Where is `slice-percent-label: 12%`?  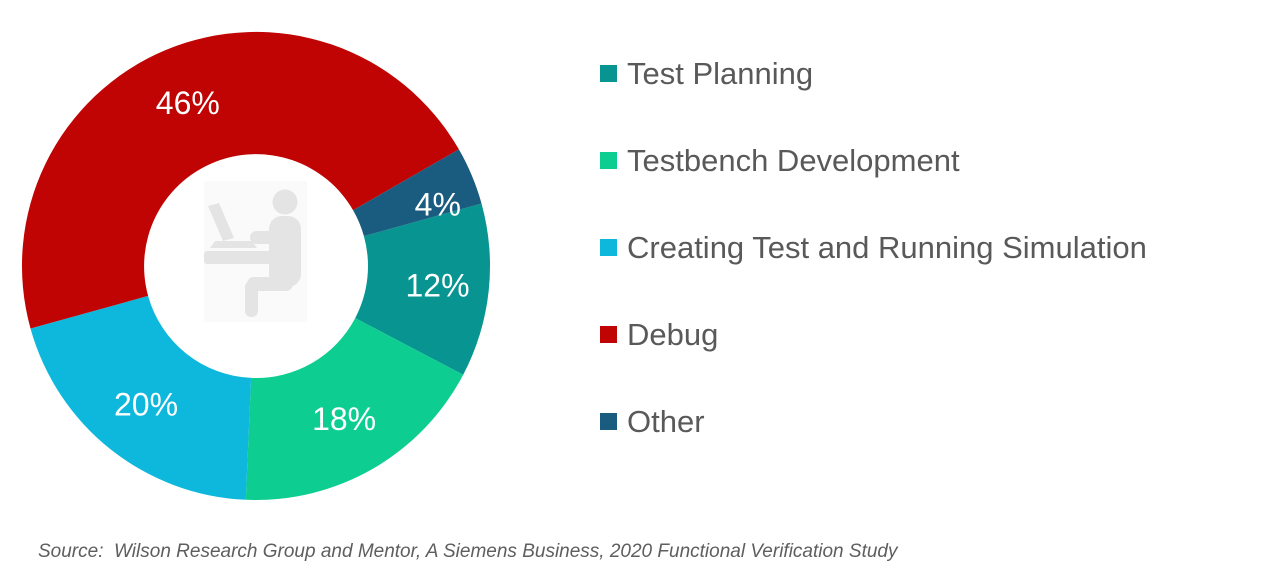 slice-percent-label: 12% is located at coordinates (437, 285).